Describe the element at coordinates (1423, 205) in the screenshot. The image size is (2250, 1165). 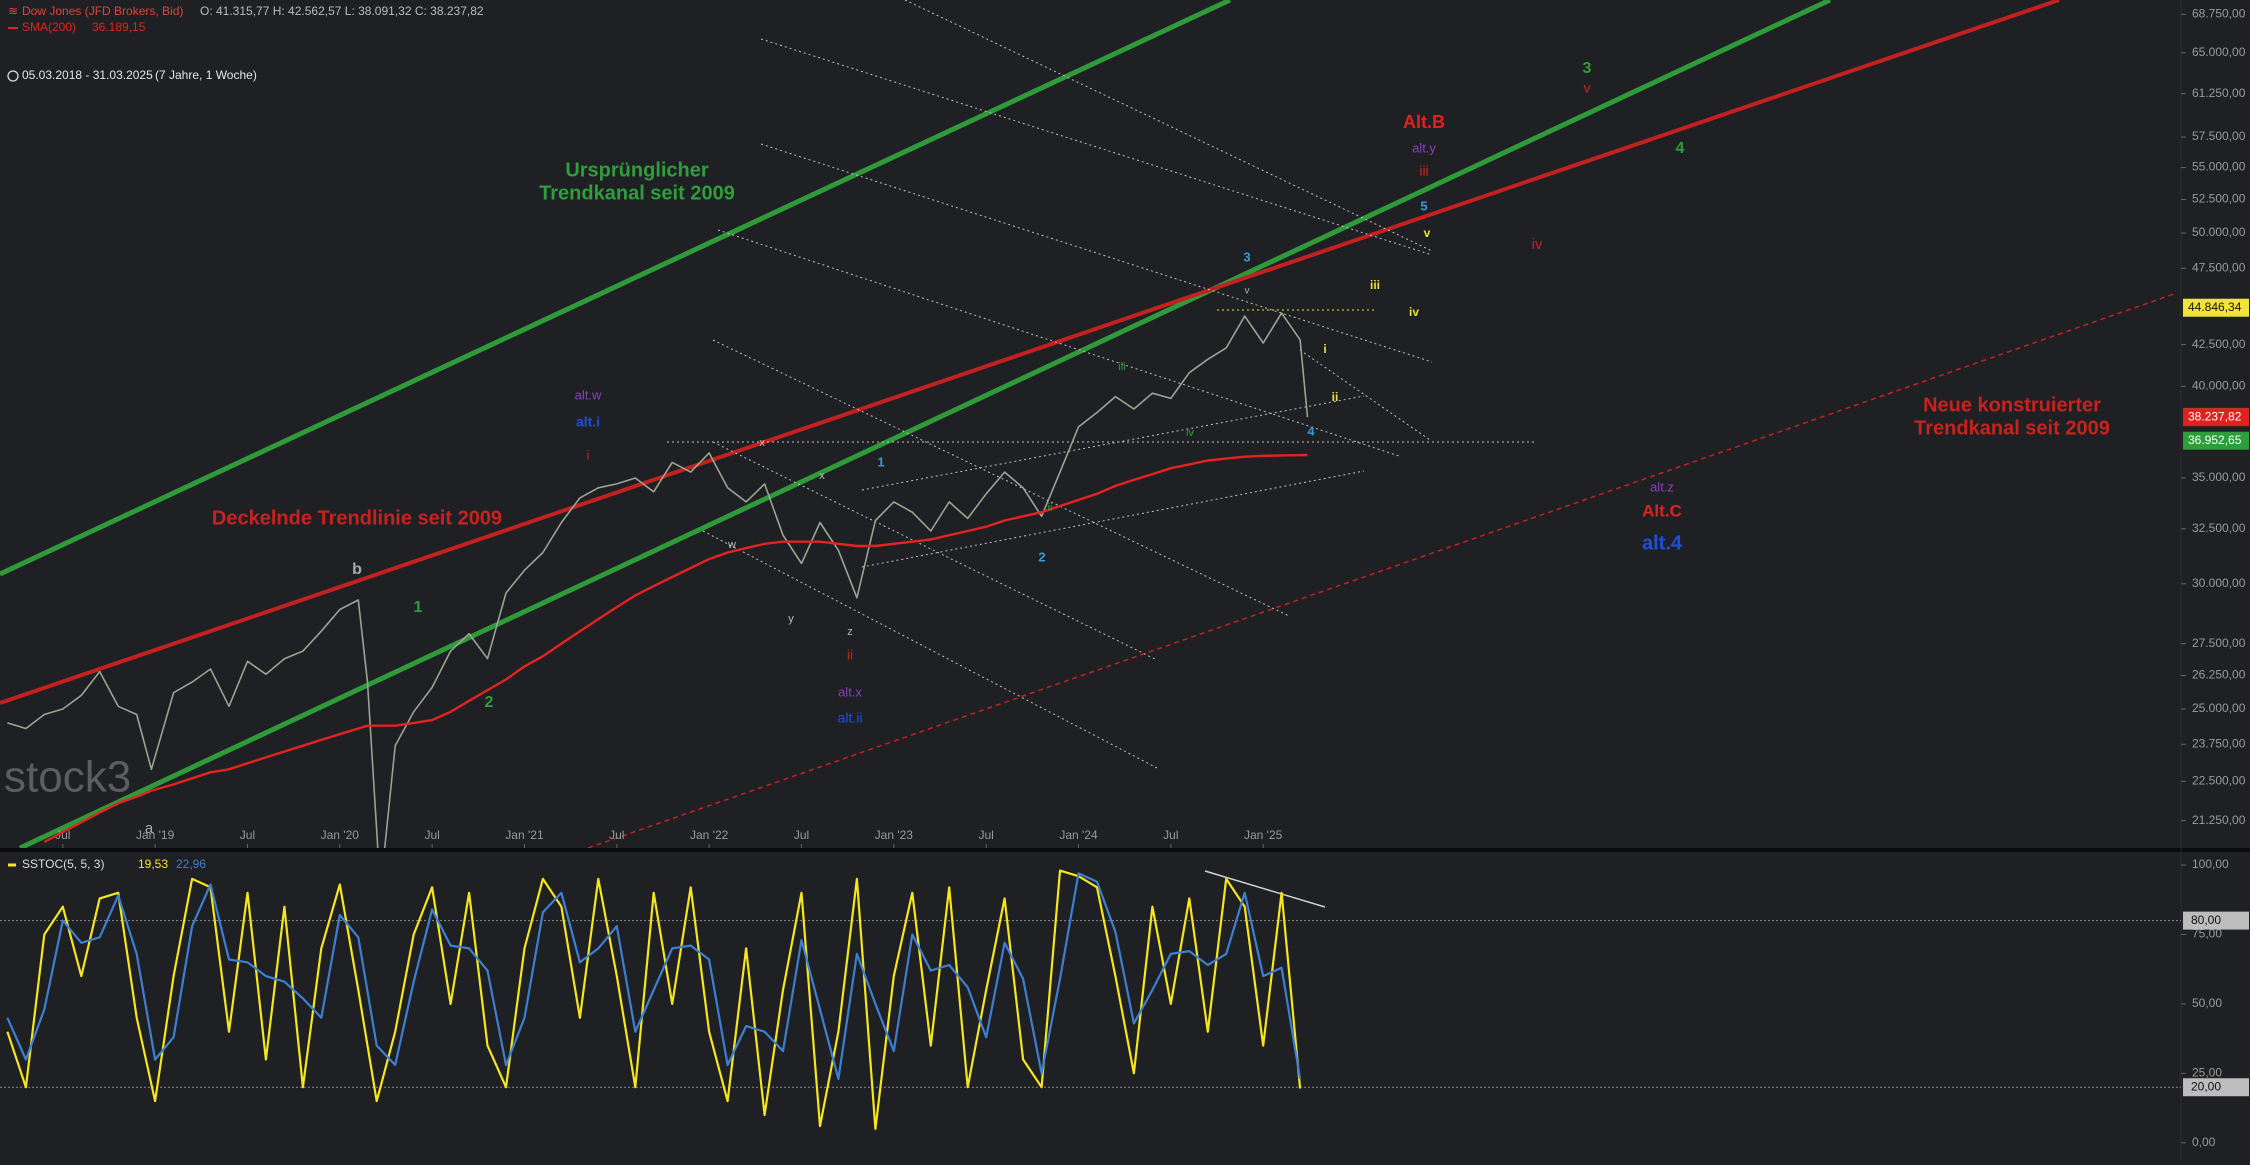
I see `annotation: 5` at that location.